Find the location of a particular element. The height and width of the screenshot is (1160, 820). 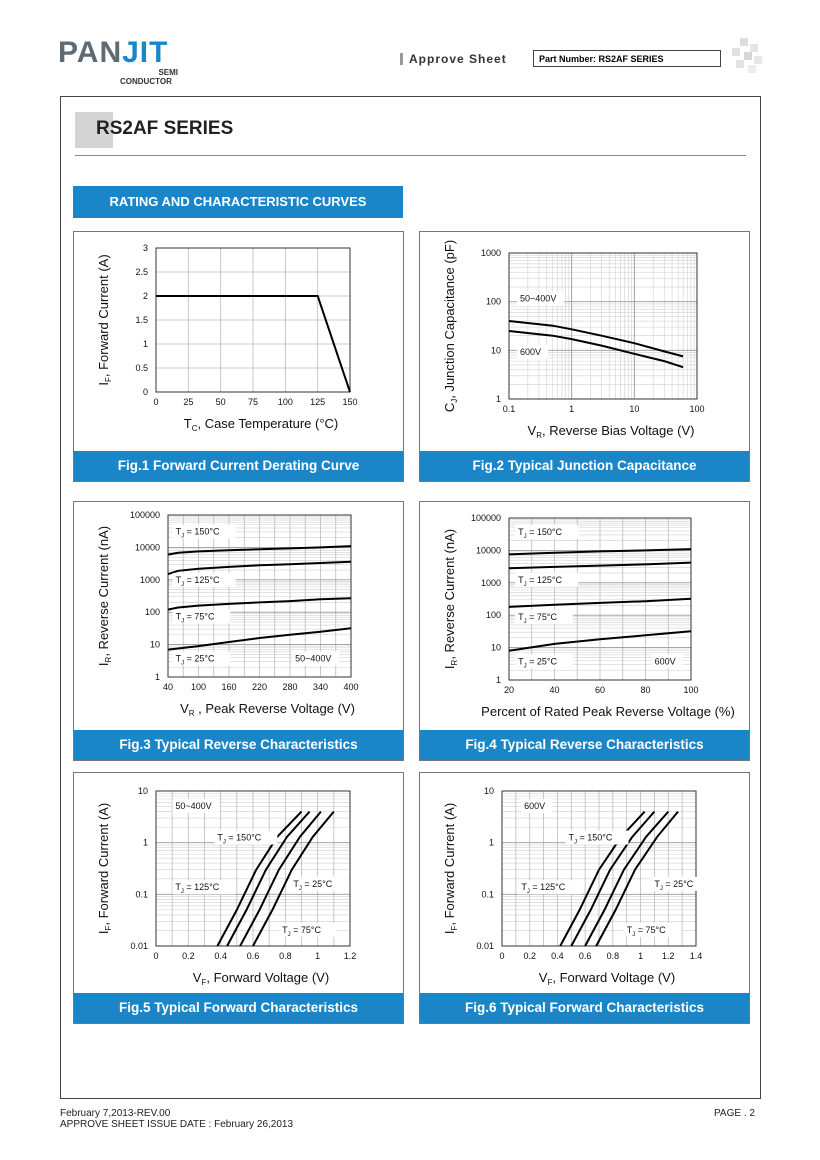

y-tick-label: 1.5 is located at coordinates (141, 320).